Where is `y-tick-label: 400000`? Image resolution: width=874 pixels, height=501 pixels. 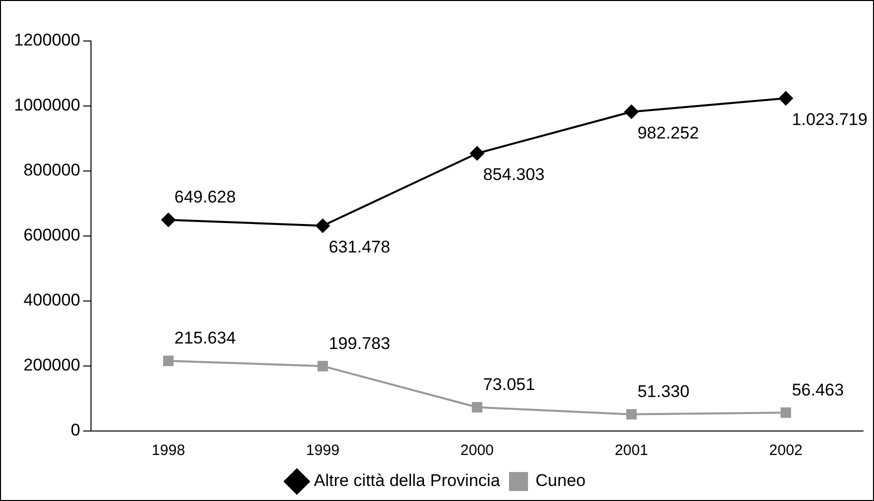 y-tick-label: 400000 is located at coordinates (51, 300).